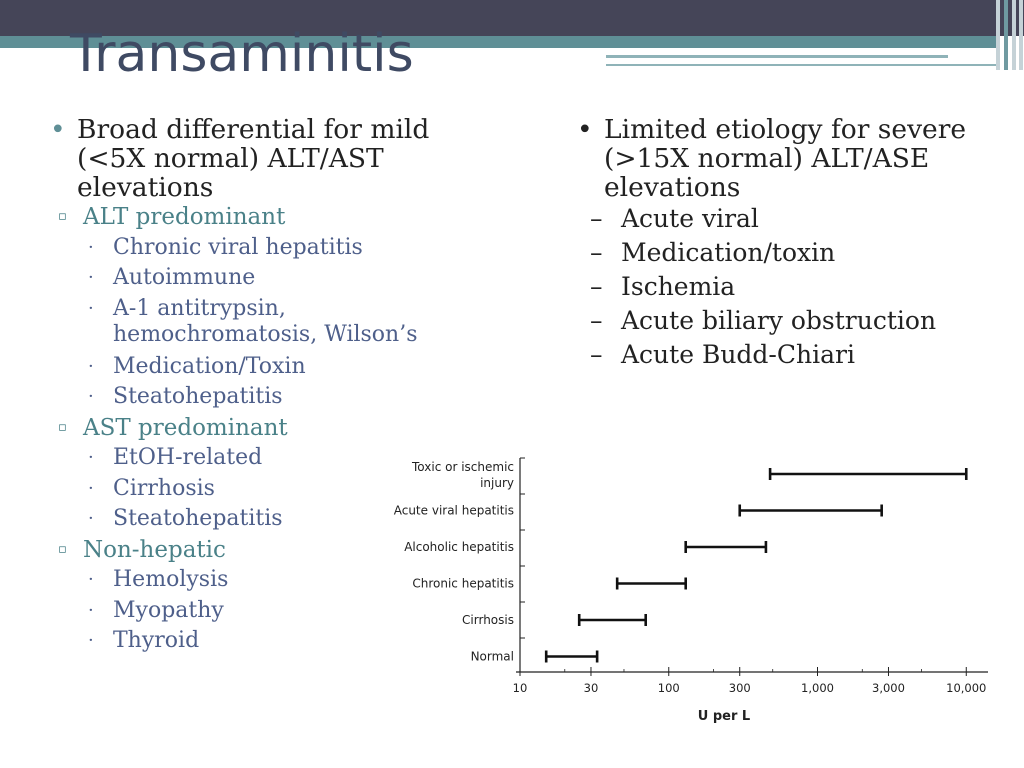  I want to click on list-item: – Acute biliary obstruction, so click(787, 321).